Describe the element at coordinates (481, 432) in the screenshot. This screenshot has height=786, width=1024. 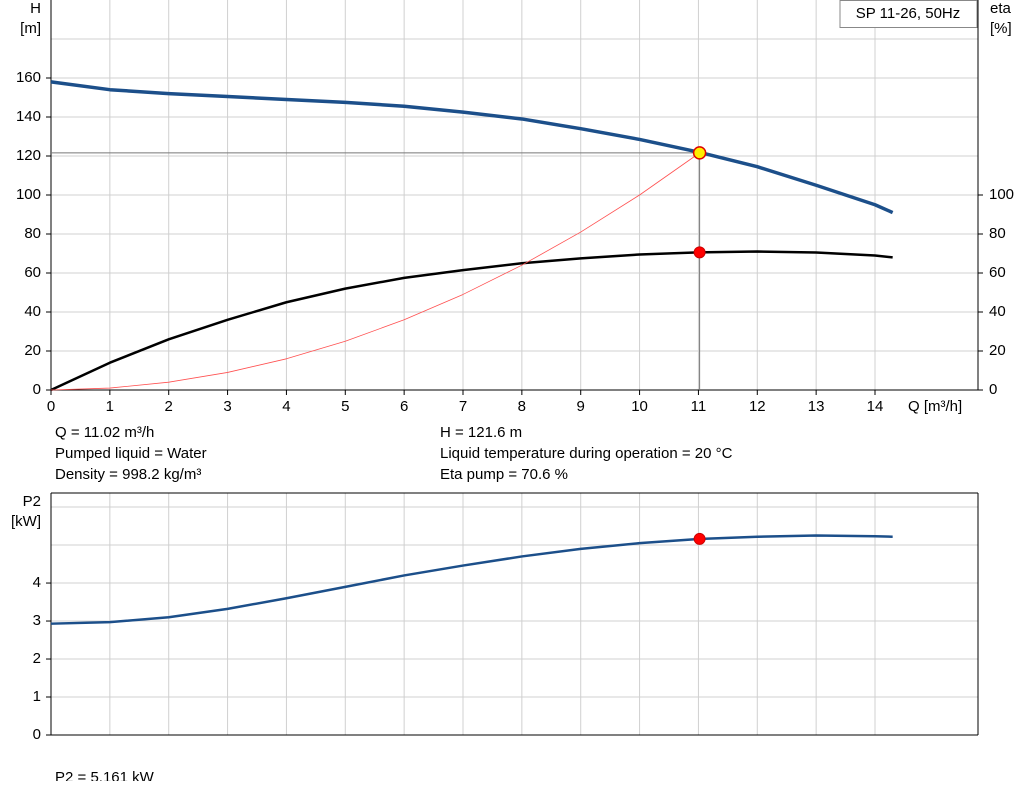
I see `info-text: H = 121.6 m` at that location.